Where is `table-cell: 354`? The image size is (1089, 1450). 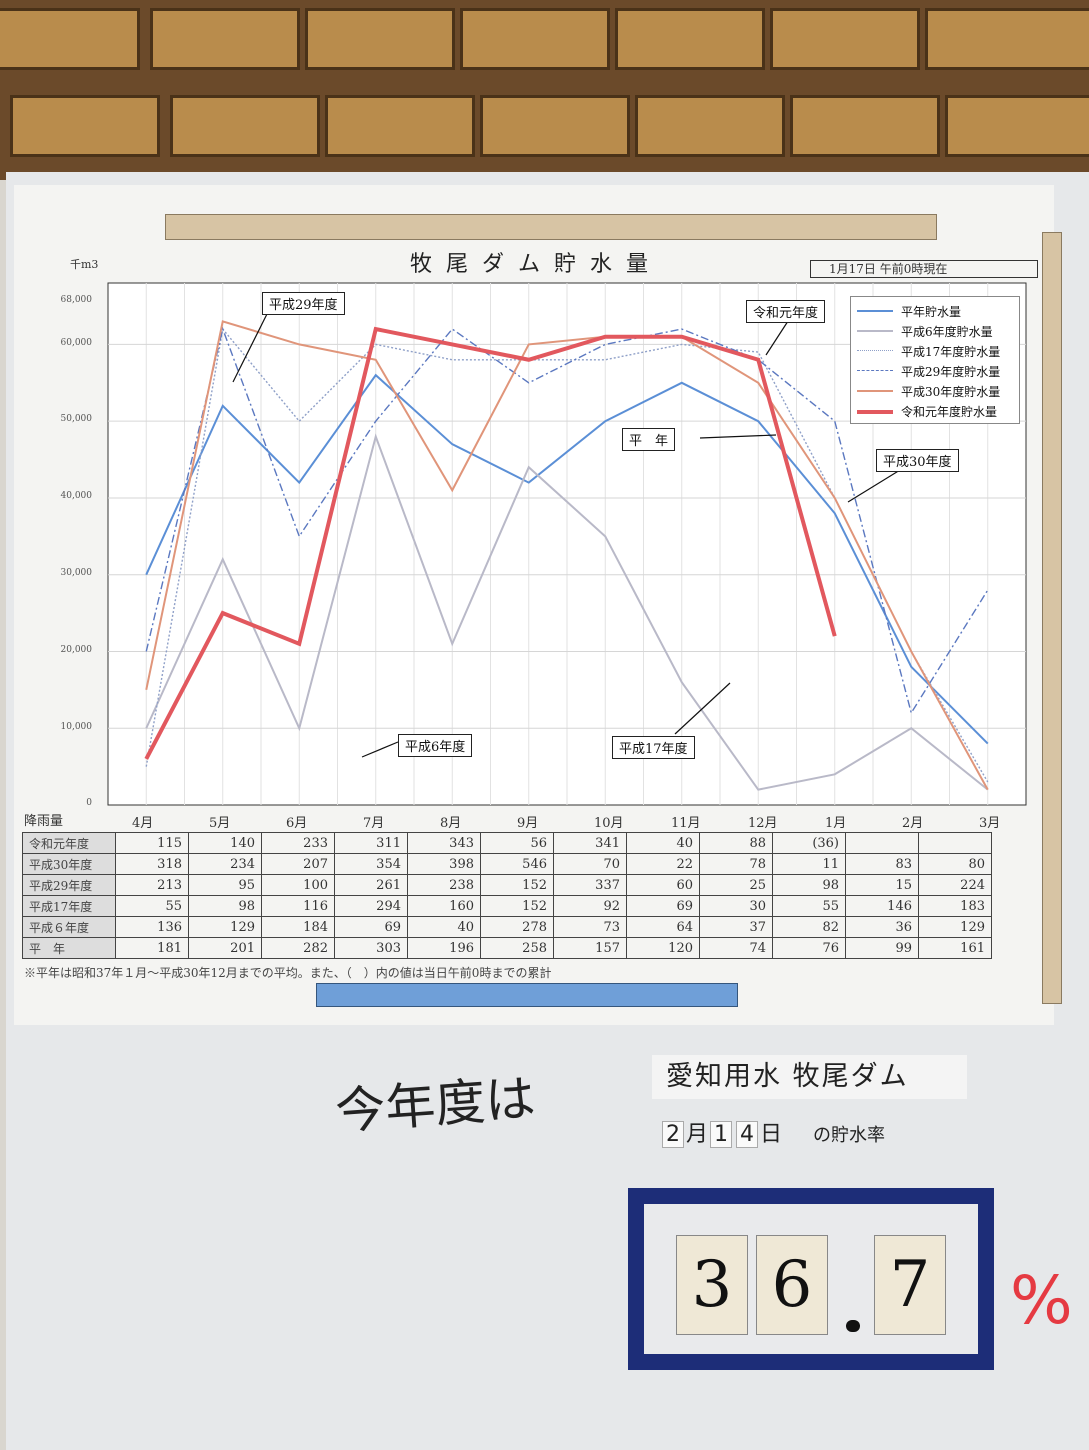
table-cell: 354 is located at coordinates (371, 864).